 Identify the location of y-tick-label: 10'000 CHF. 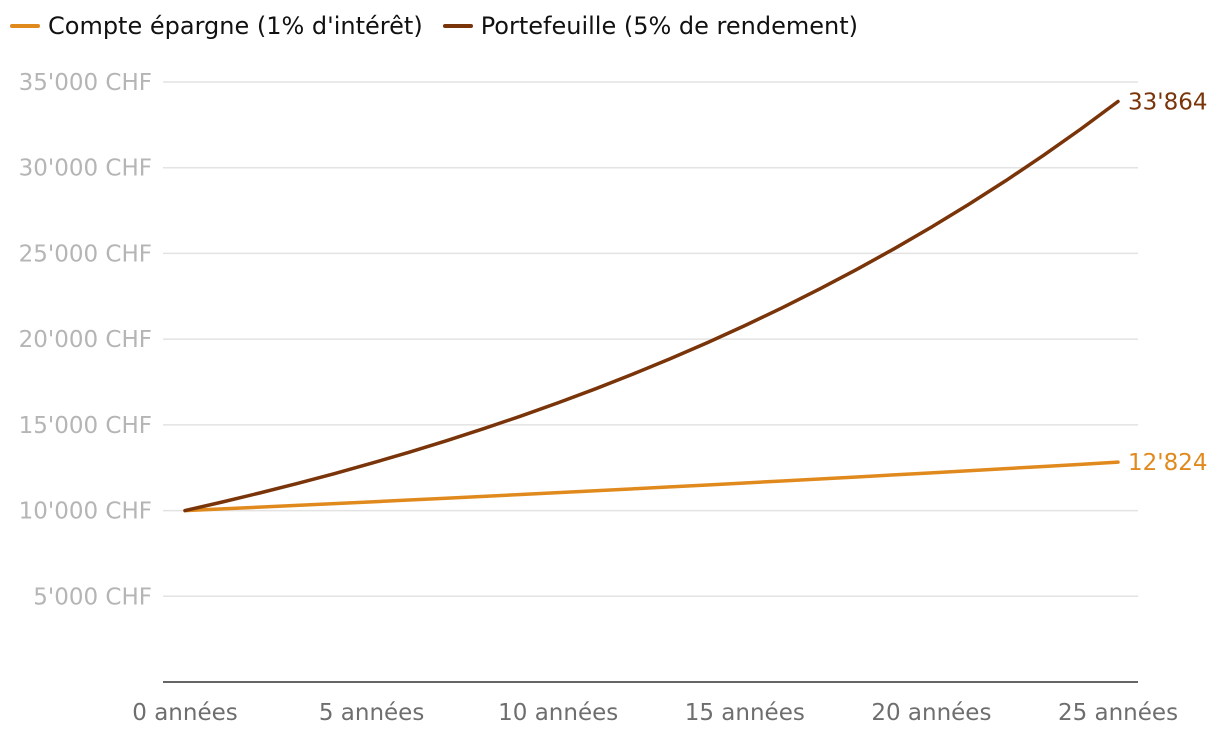
(85, 512).